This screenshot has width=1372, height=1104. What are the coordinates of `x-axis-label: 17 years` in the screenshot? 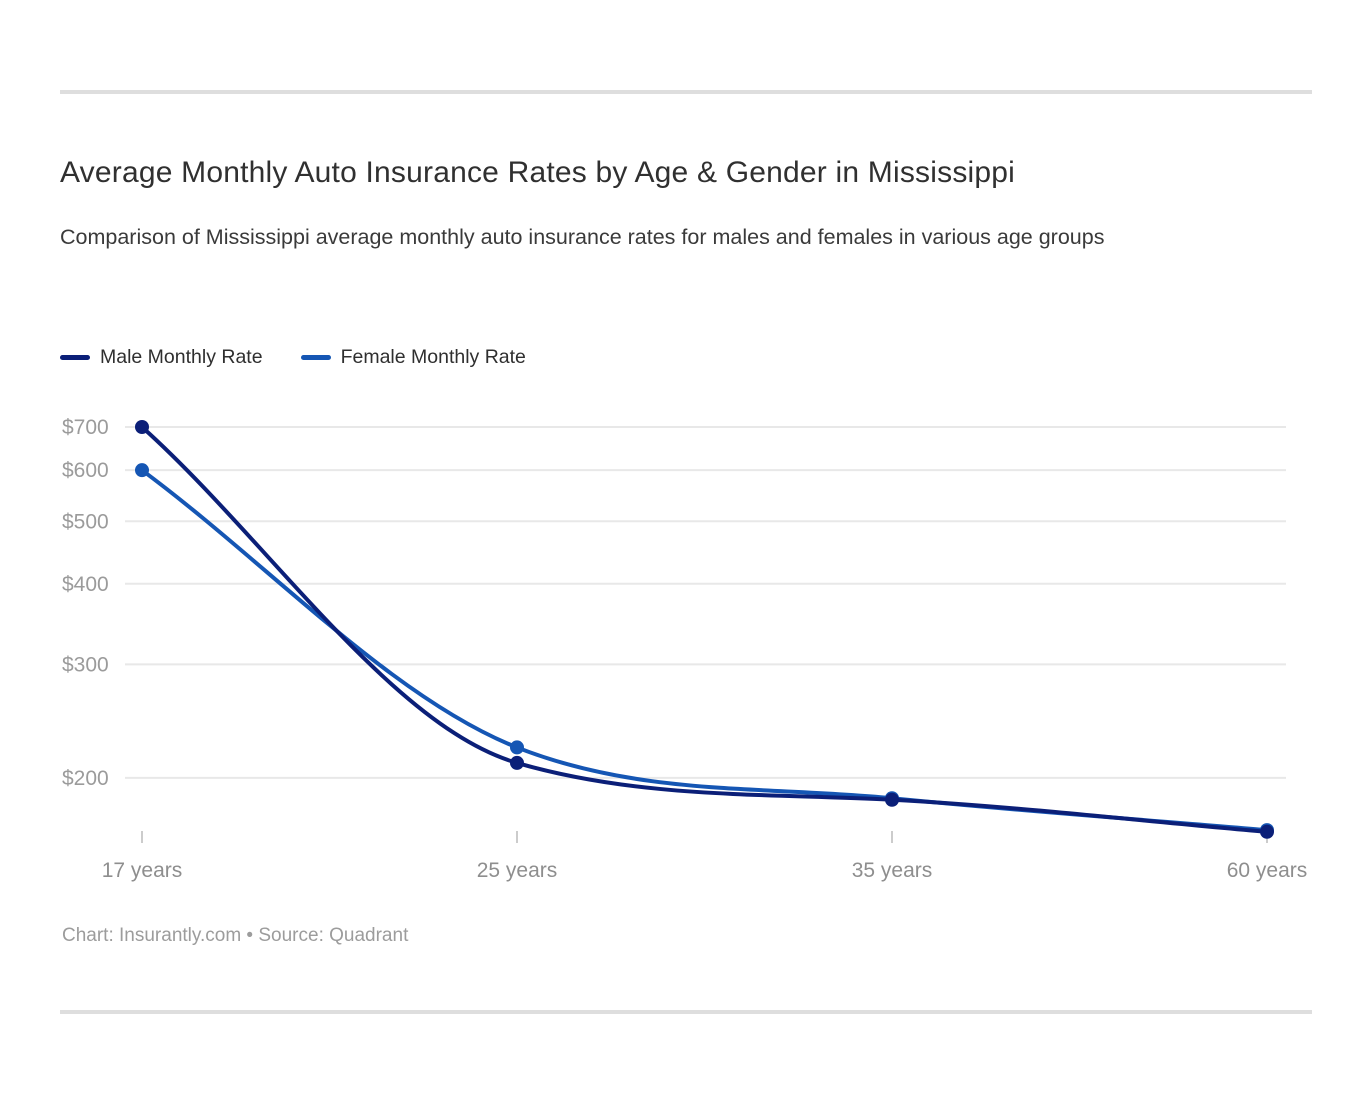 It's located at (142, 870).